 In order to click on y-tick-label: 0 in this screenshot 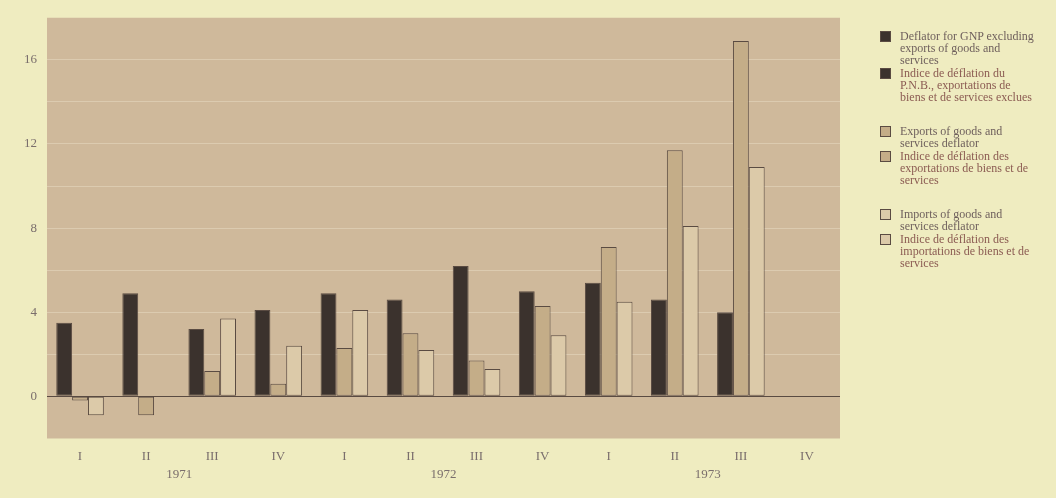, I will do `click(33, 395)`.